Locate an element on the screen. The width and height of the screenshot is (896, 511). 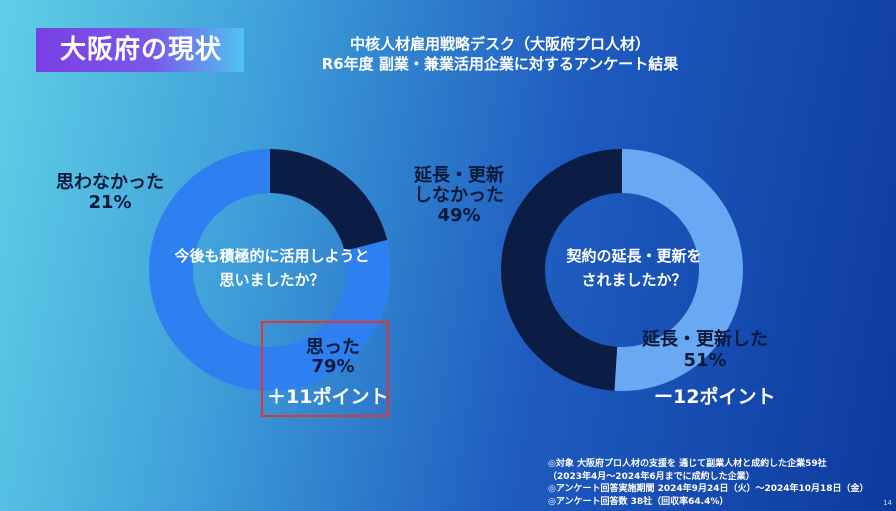
question-1-line-1: 今後も積極的に活用しようと is located at coordinates (272, 256).